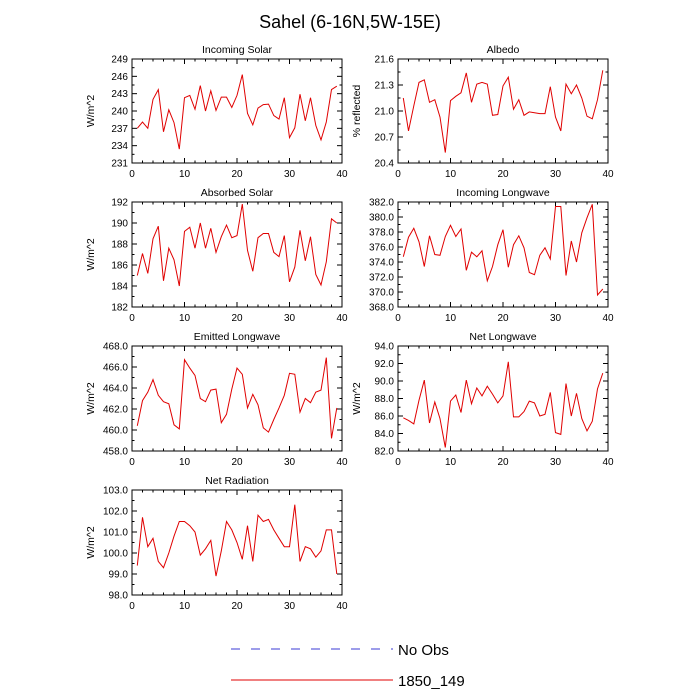  What do you see at coordinates (503, 50) in the screenshot?
I see `panel-title: Albedo` at bounding box center [503, 50].